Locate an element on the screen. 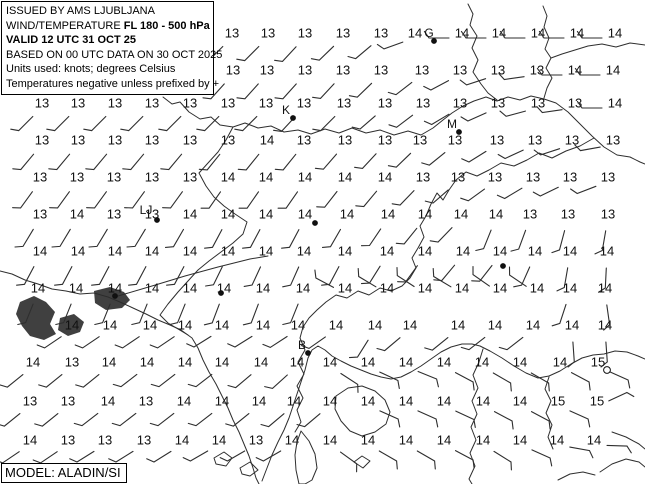 The width and height of the screenshot is (645, 484). flight-level: FL 180 - 500 hPa is located at coordinates (166, 25).